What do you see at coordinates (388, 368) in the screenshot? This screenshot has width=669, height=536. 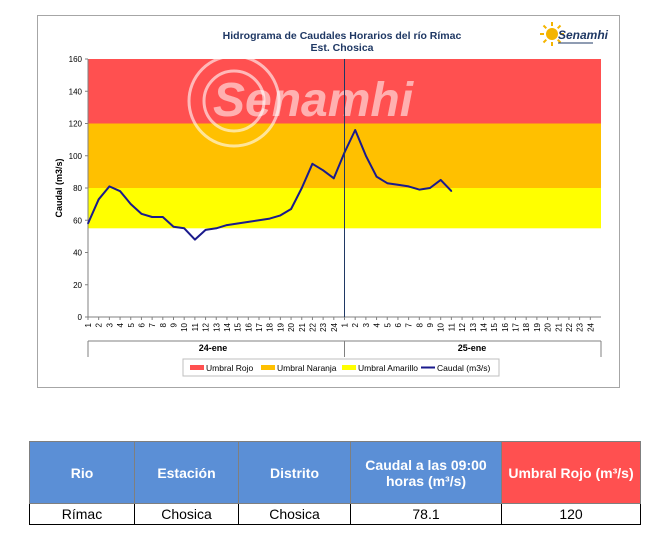 I see `legend-label-amarillo: Umbral Amarillo` at bounding box center [388, 368].